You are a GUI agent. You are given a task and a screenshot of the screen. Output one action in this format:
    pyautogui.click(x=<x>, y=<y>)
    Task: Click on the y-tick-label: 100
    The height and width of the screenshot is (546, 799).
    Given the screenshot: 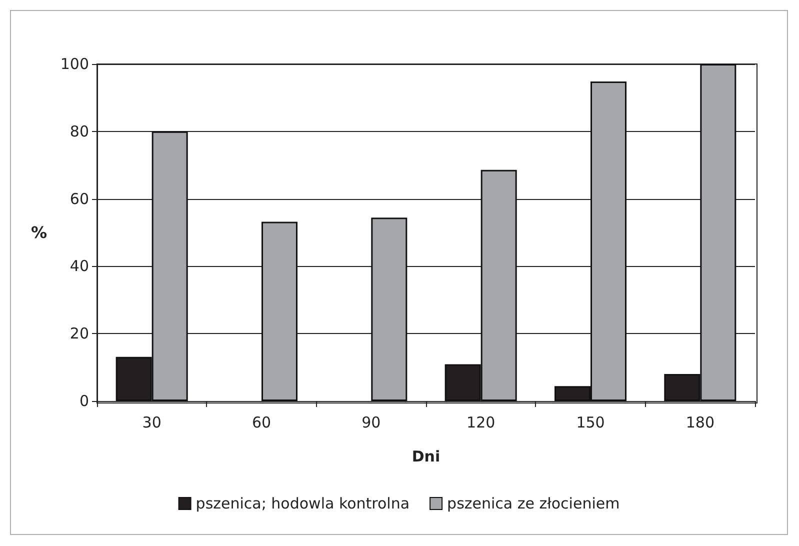 What is the action you would take?
    pyautogui.click(x=74, y=64)
    